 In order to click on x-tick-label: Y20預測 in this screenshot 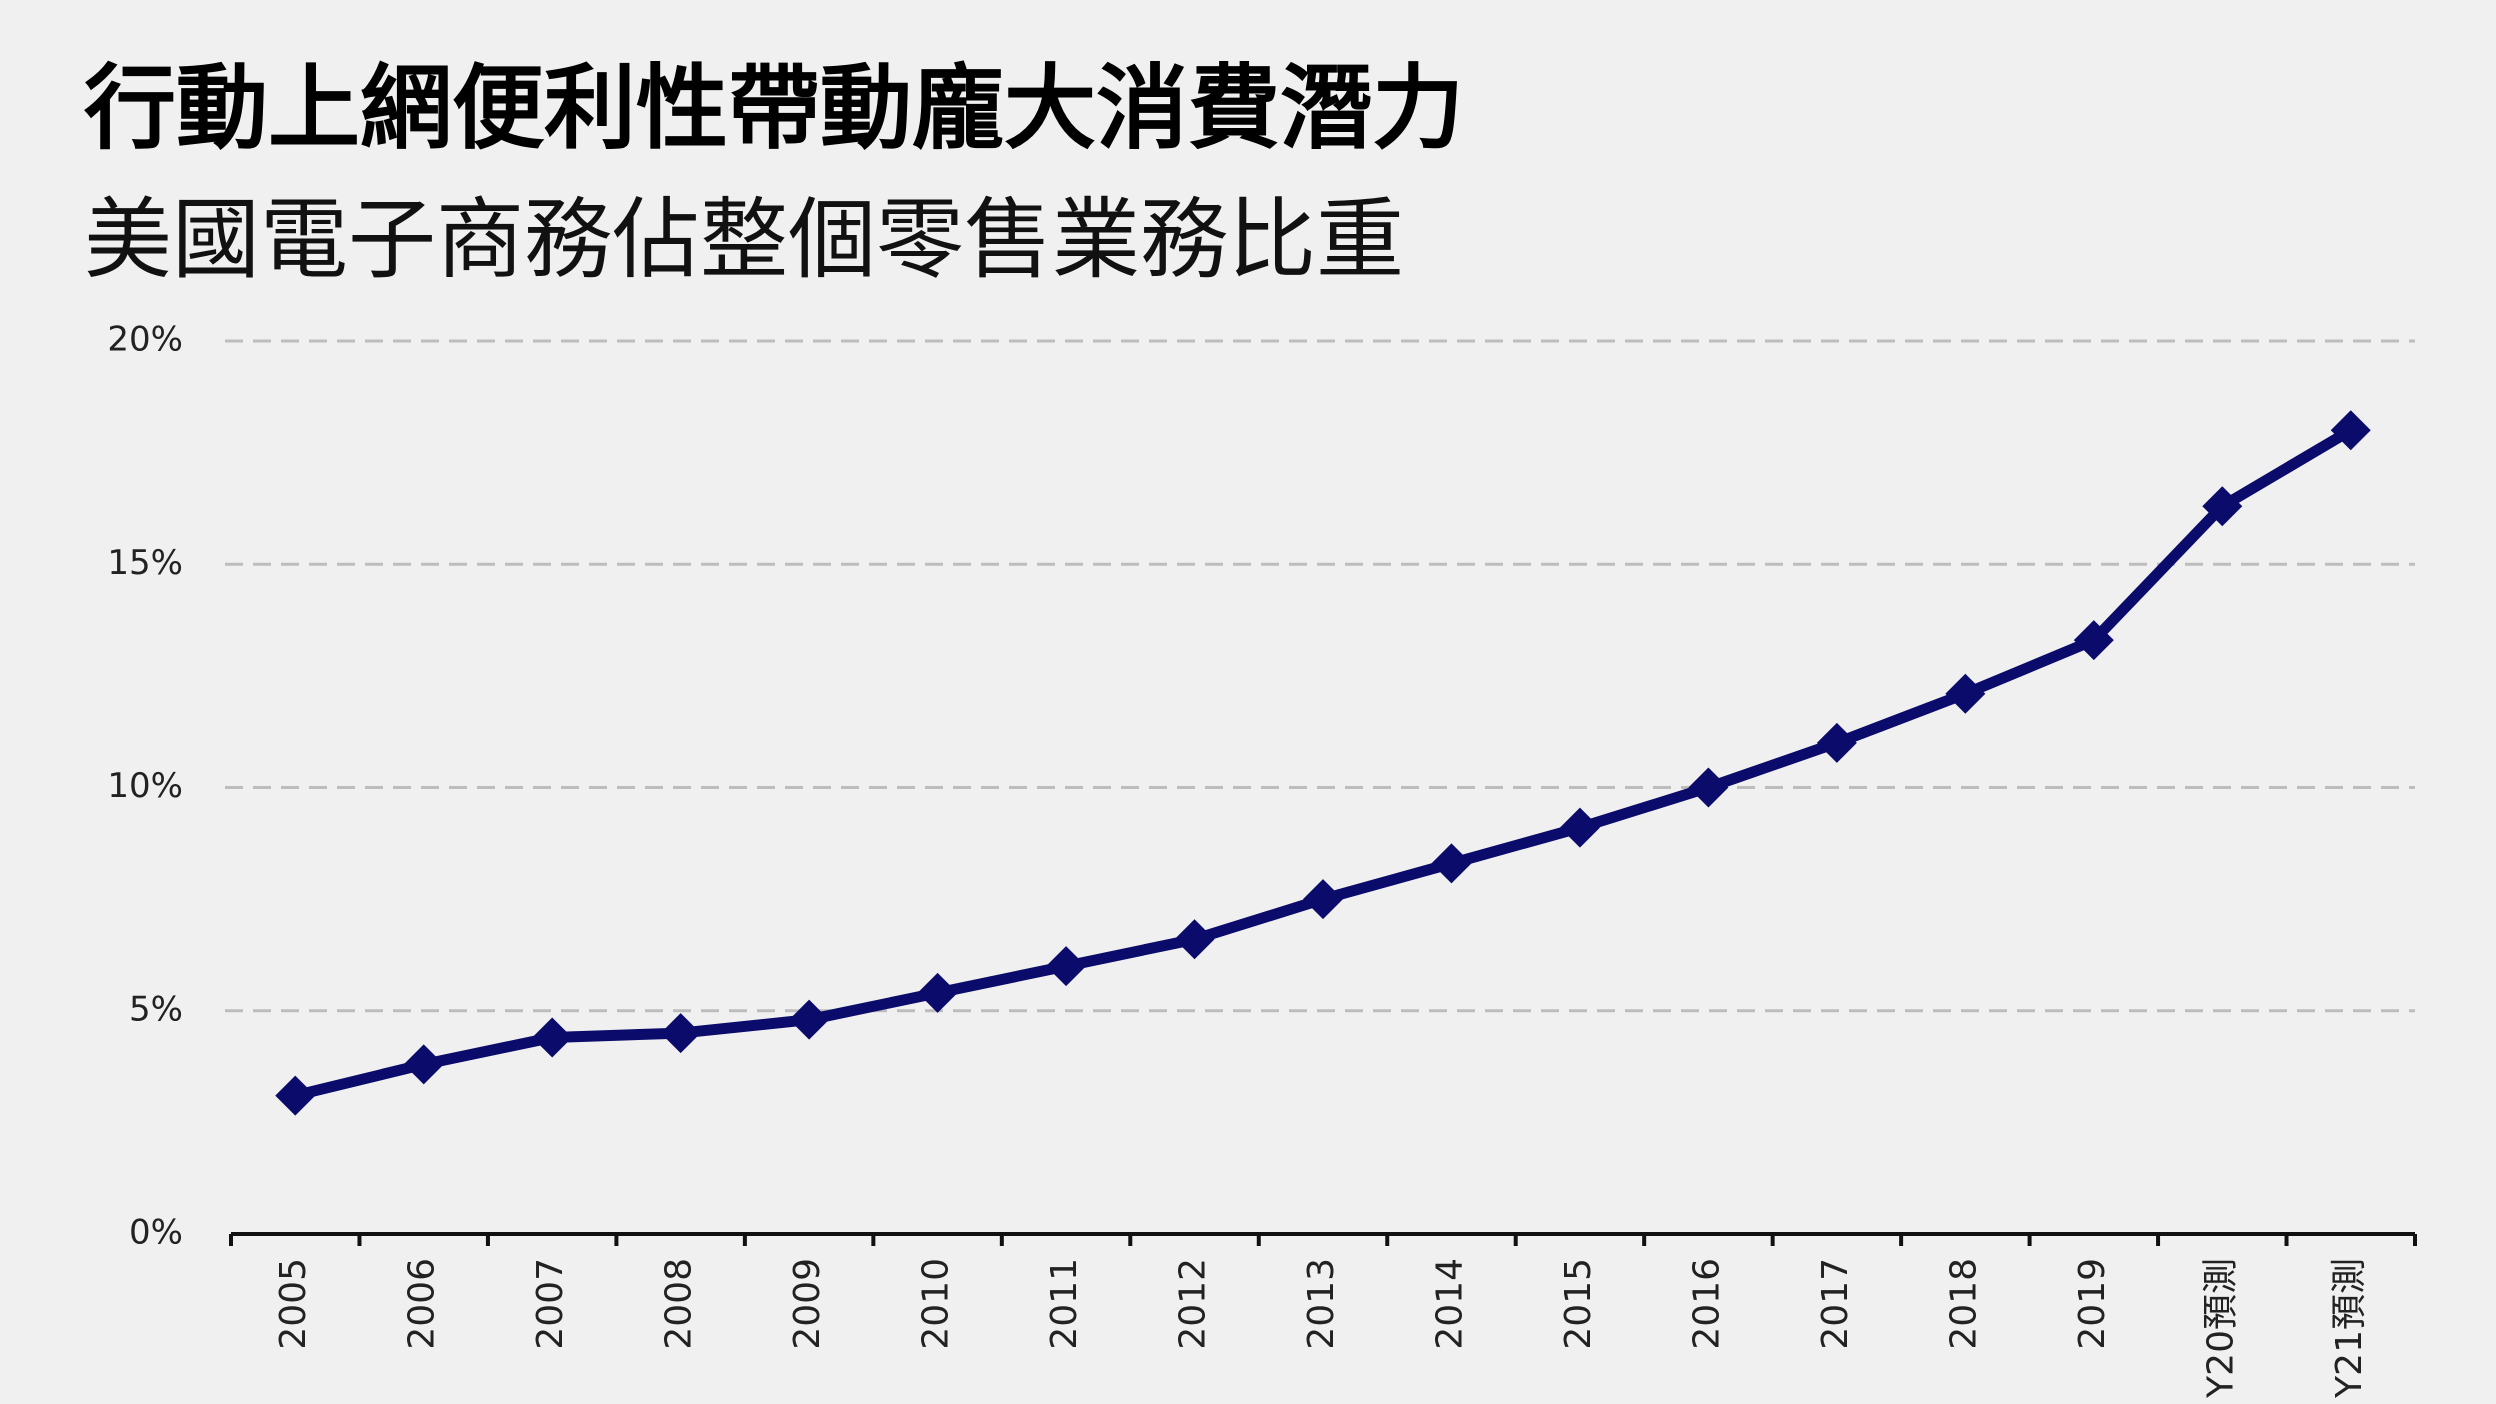, I will do `click(2220, 1328)`.